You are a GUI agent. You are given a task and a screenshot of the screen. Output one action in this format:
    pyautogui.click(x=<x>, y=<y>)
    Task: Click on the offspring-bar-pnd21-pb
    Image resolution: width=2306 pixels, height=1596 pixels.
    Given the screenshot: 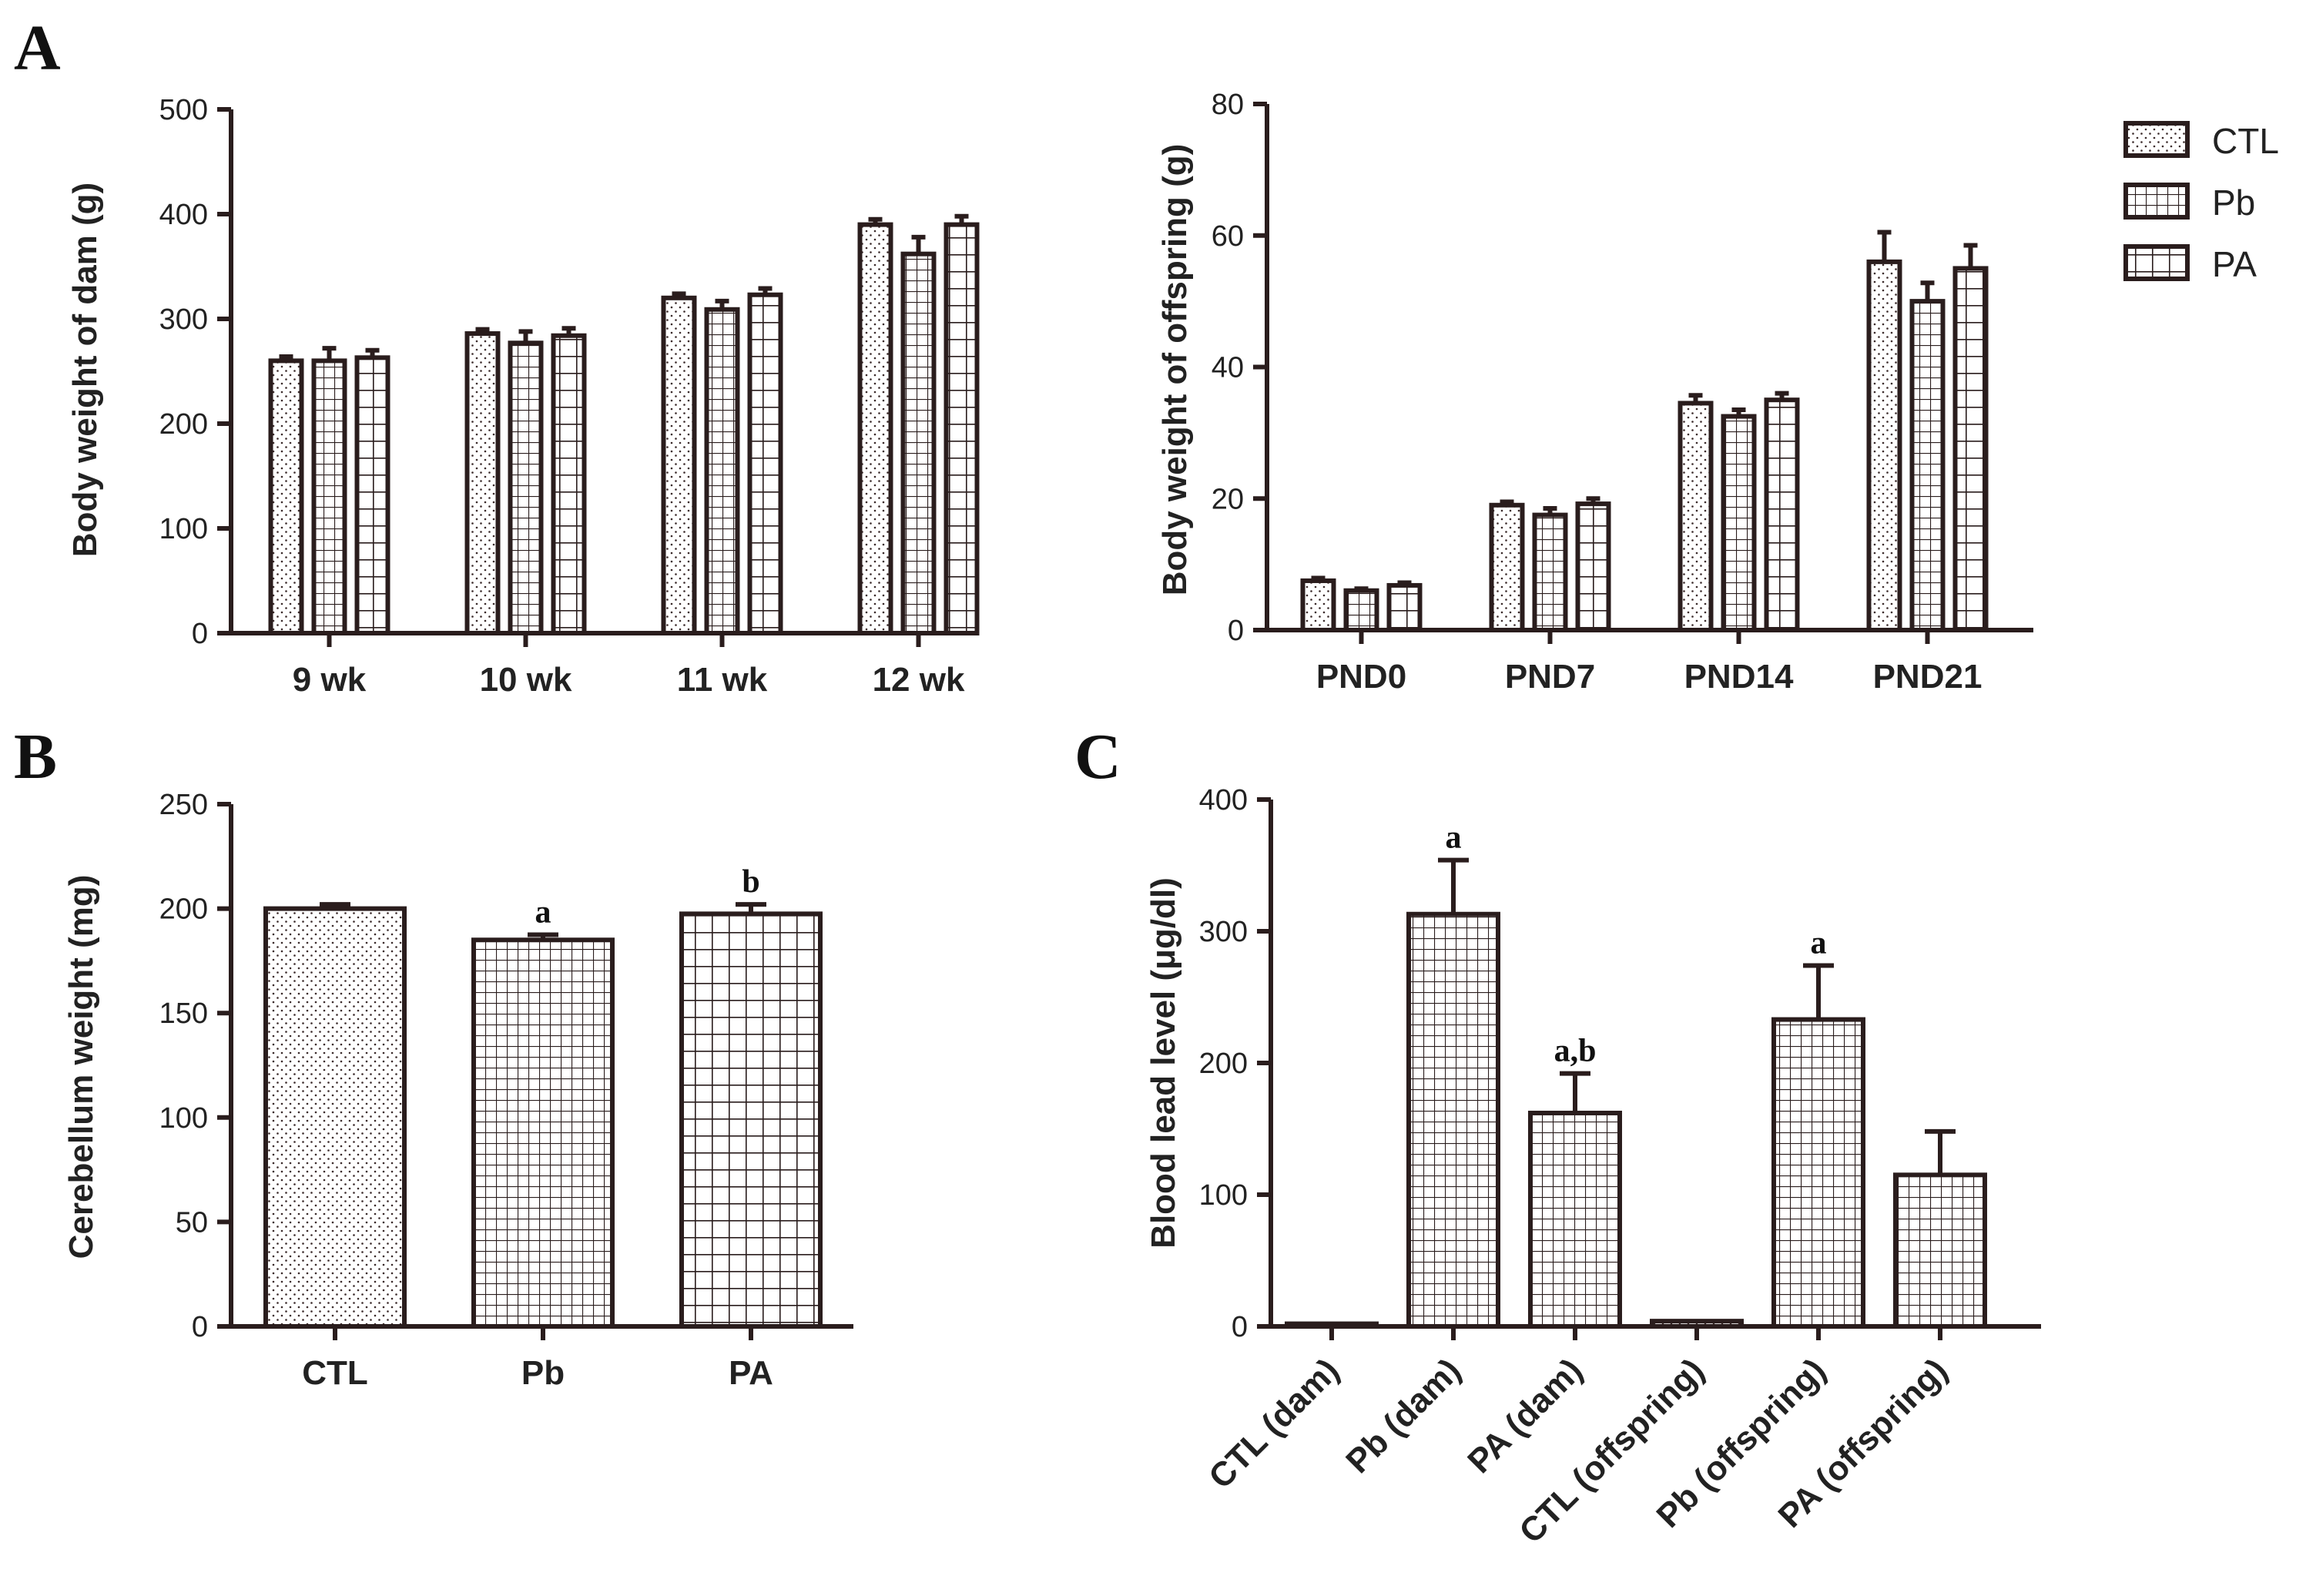 What is the action you would take?
    pyautogui.click(x=1927, y=466)
    